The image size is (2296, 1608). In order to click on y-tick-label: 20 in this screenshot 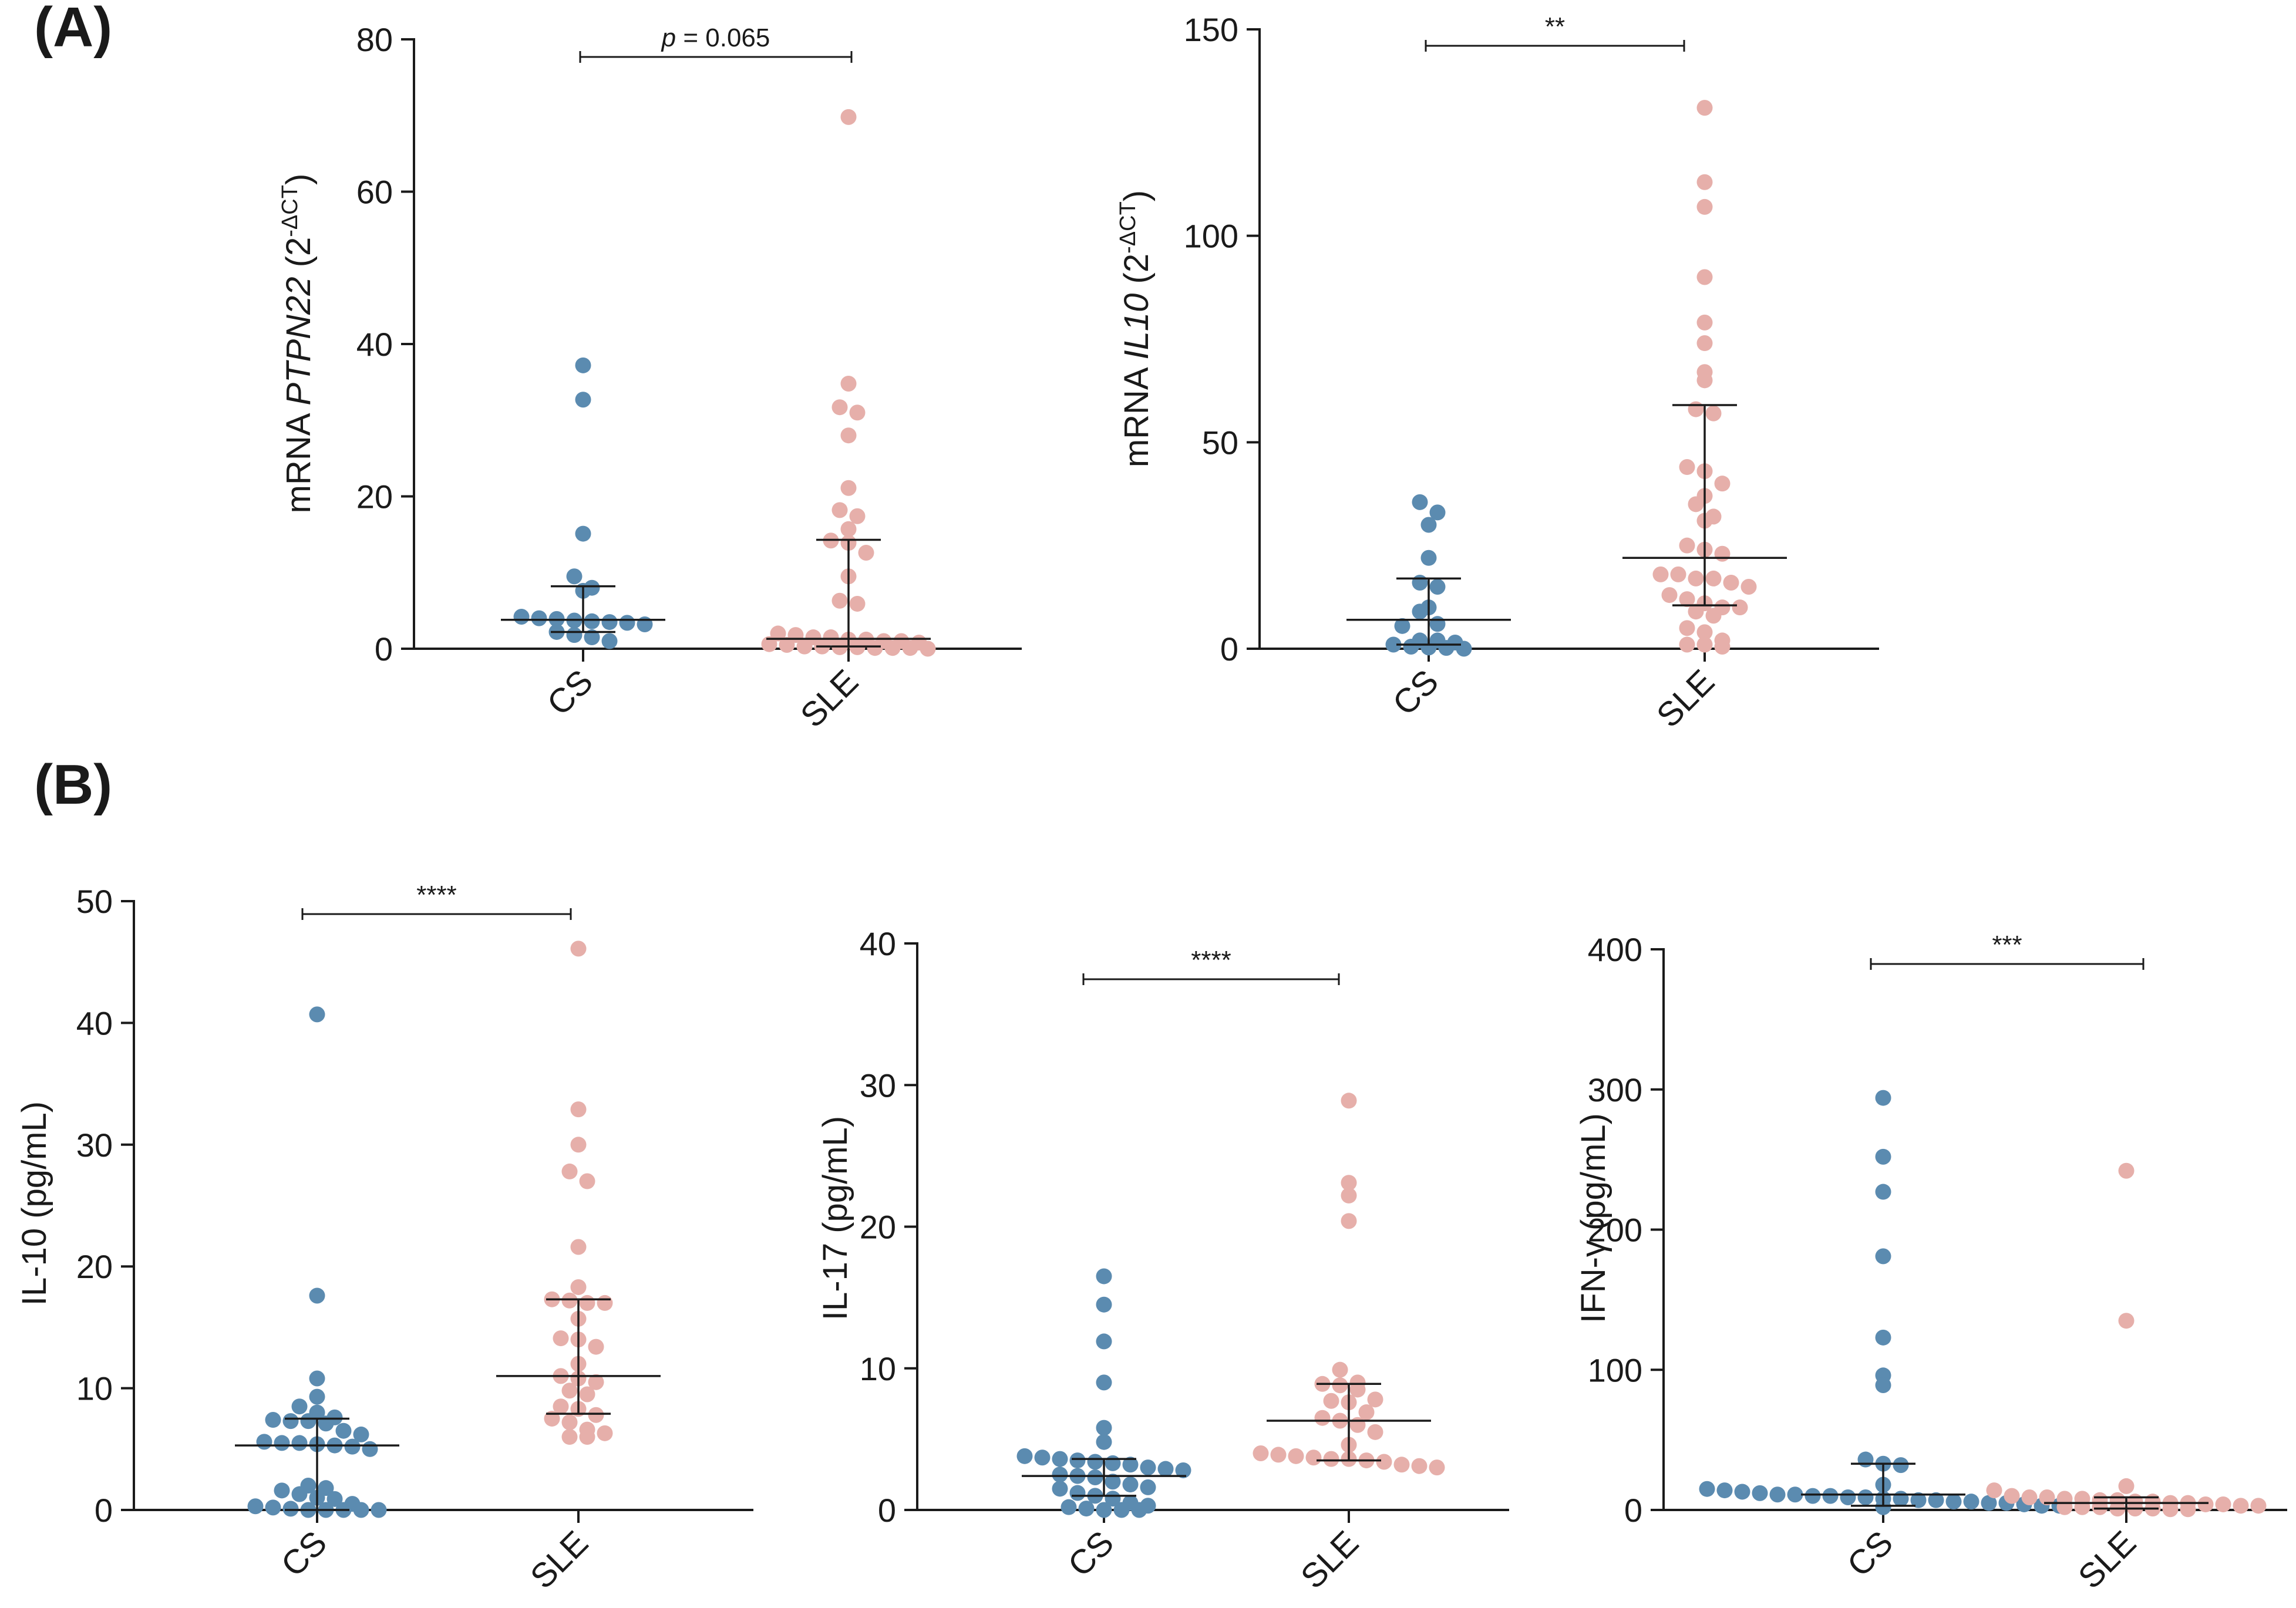, I will do `click(374, 497)`.